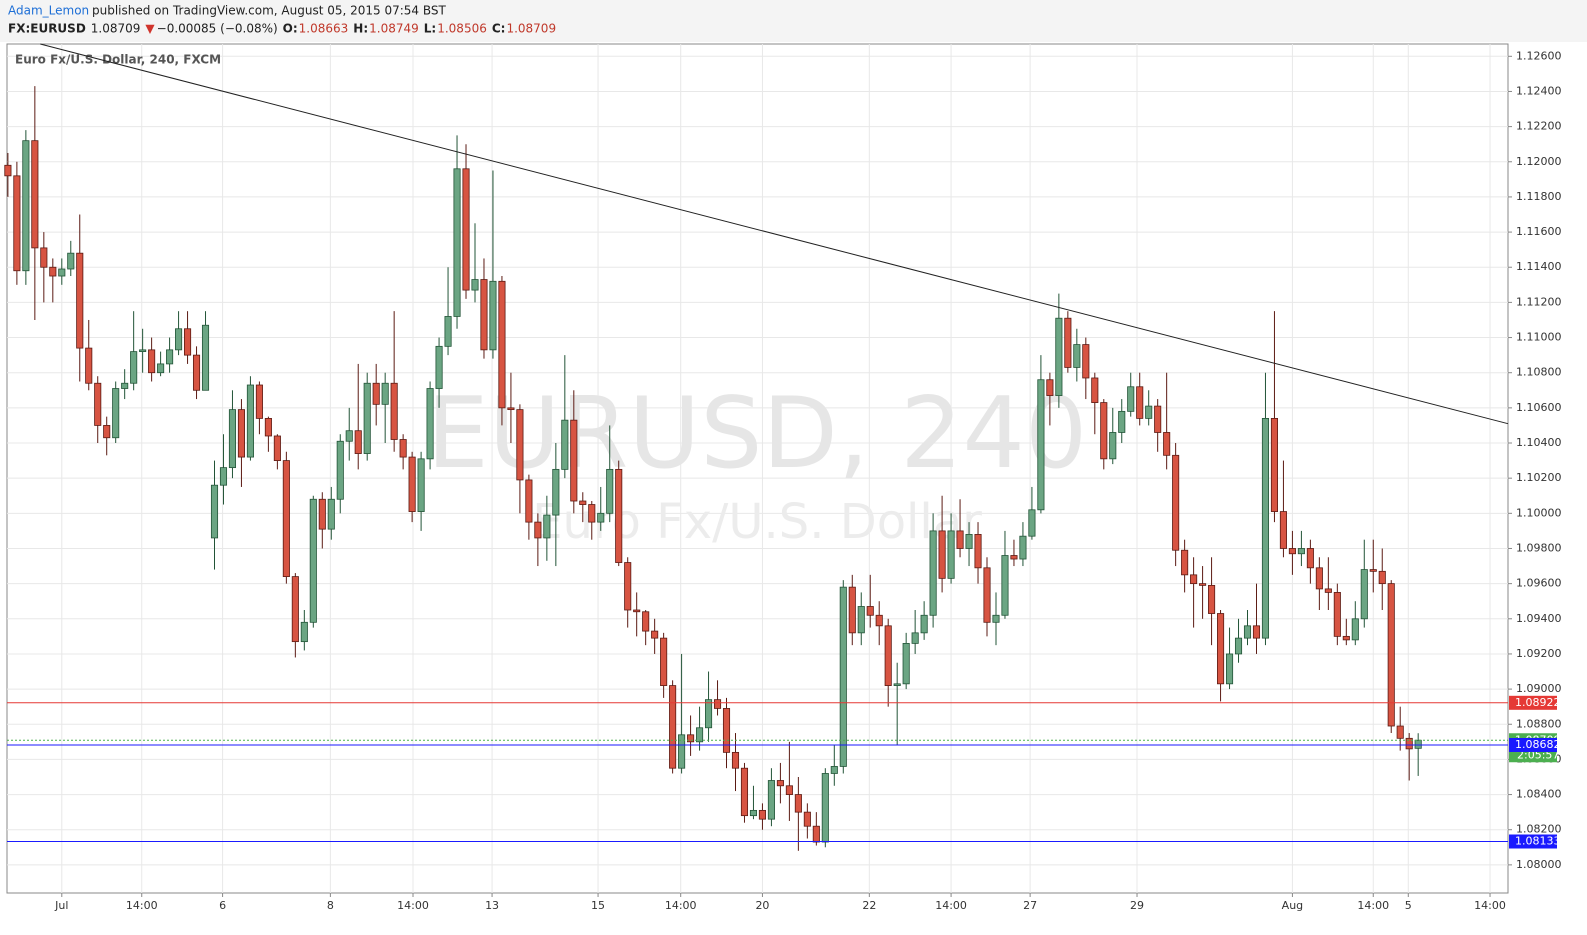 The image size is (1587, 935). Describe the element at coordinates (1292, 905) in the screenshot. I see `x-tick-label: Aug` at that location.